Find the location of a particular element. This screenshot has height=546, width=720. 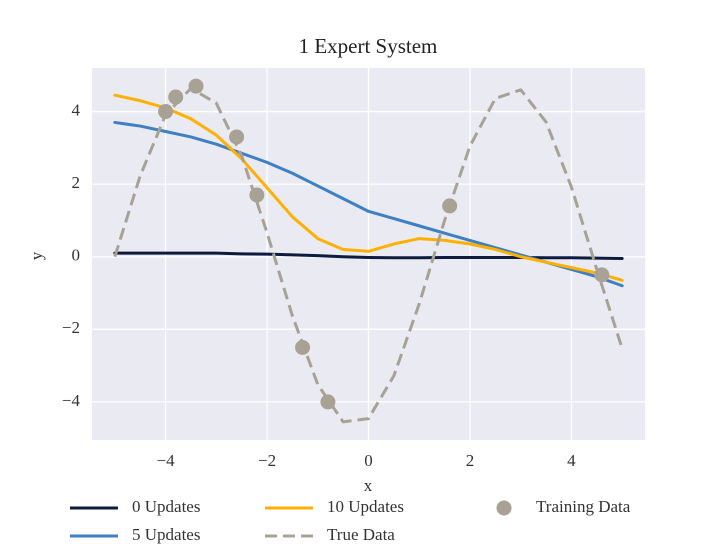

x-axis-label: x is located at coordinates (368, 485).